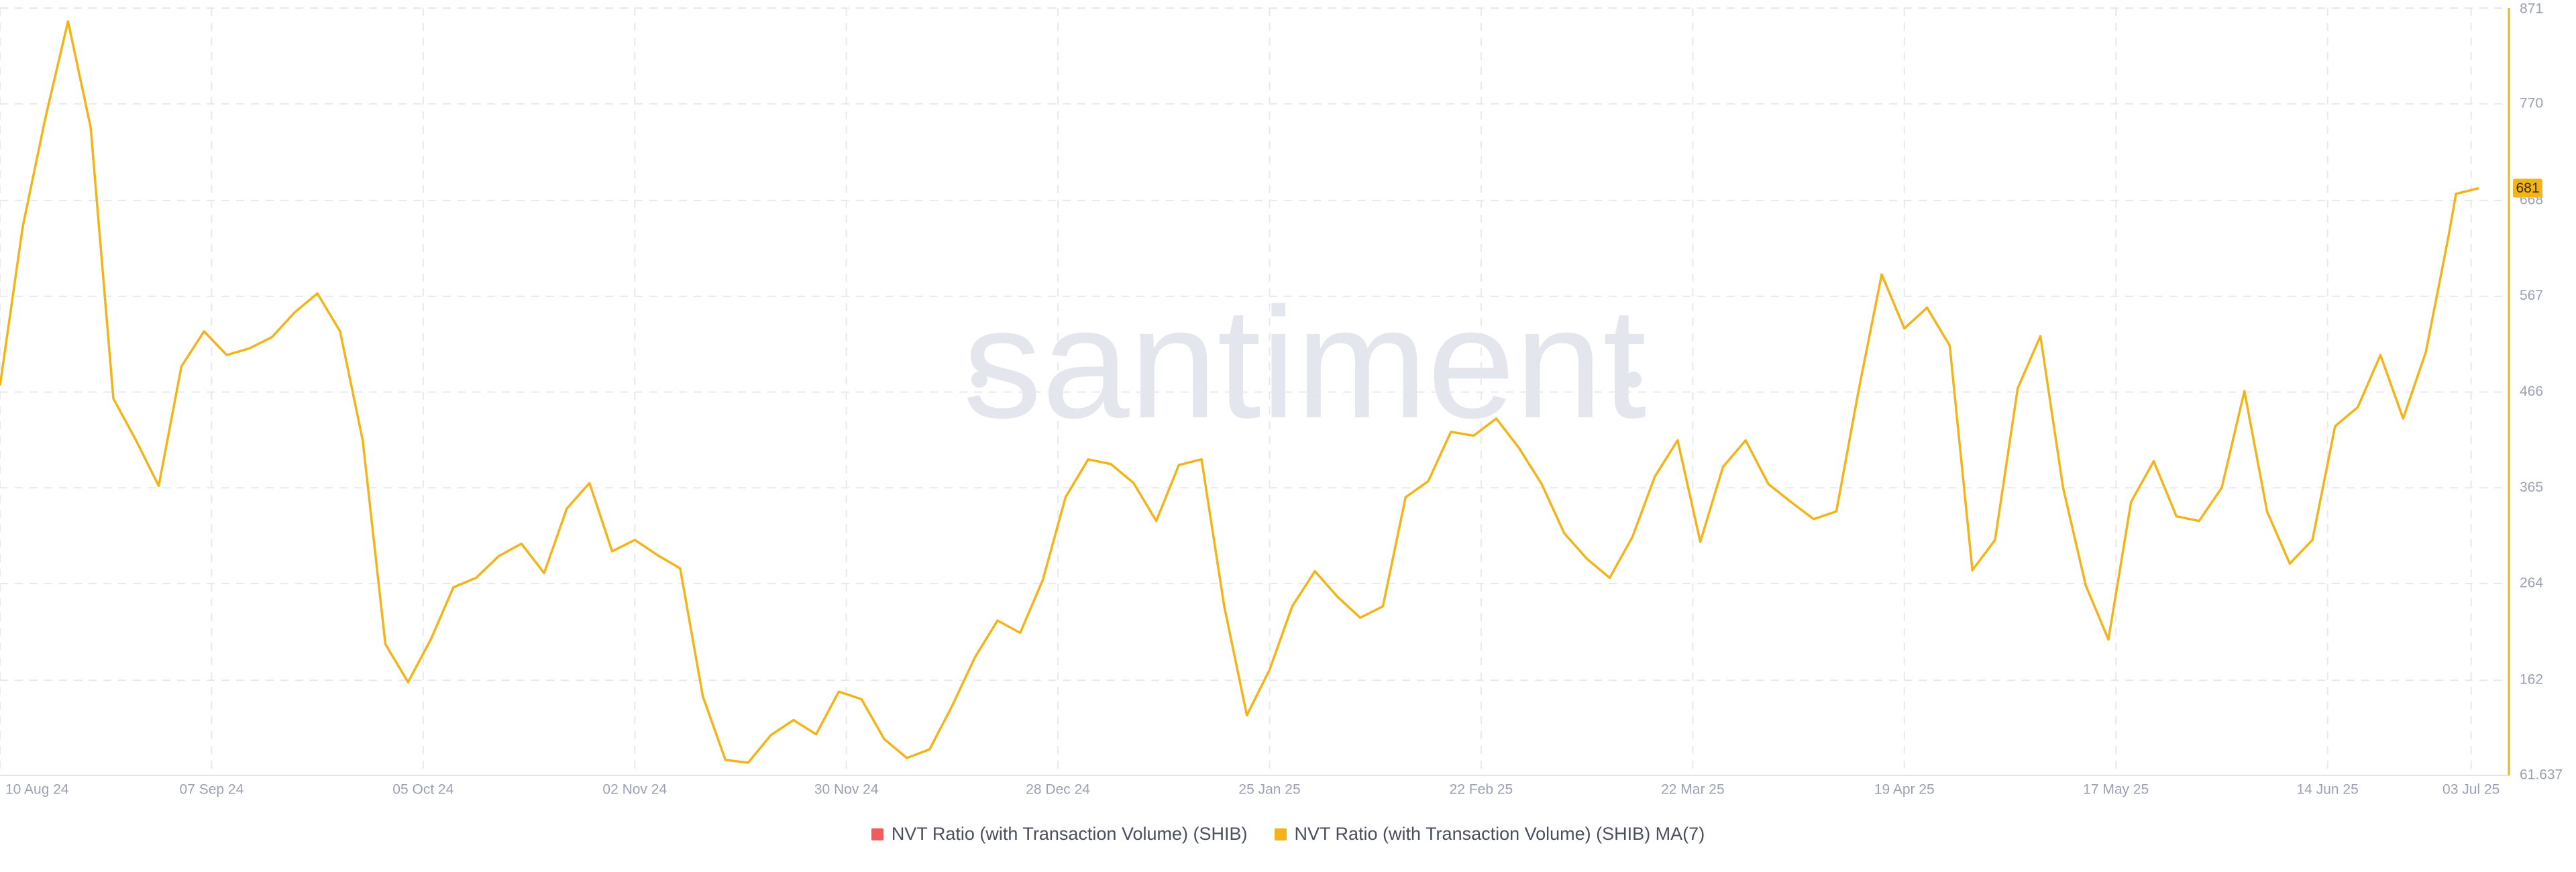 The image size is (2576, 872). I want to click on x-tick-label: 10 Aug 24, so click(37, 790).